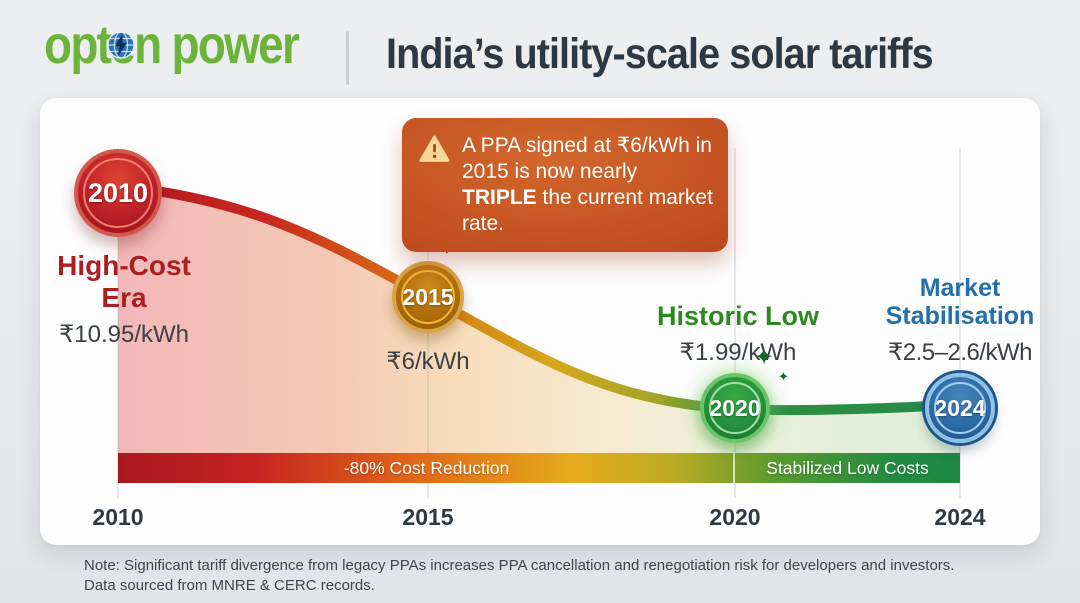 Image resolution: width=1080 pixels, height=603 pixels. What do you see at coordinates (428, 517) in the screenshot?
I see `axis-label-2015: 2015` at bounding box center [428, 517].